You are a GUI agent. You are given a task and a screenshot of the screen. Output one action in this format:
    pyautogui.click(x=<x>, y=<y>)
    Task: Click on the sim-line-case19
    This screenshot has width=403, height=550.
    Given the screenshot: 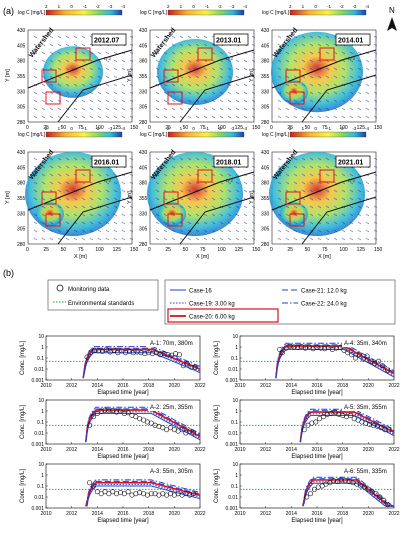 What is the action you would take?
    pyautogui.click(x=143, y=495)
    